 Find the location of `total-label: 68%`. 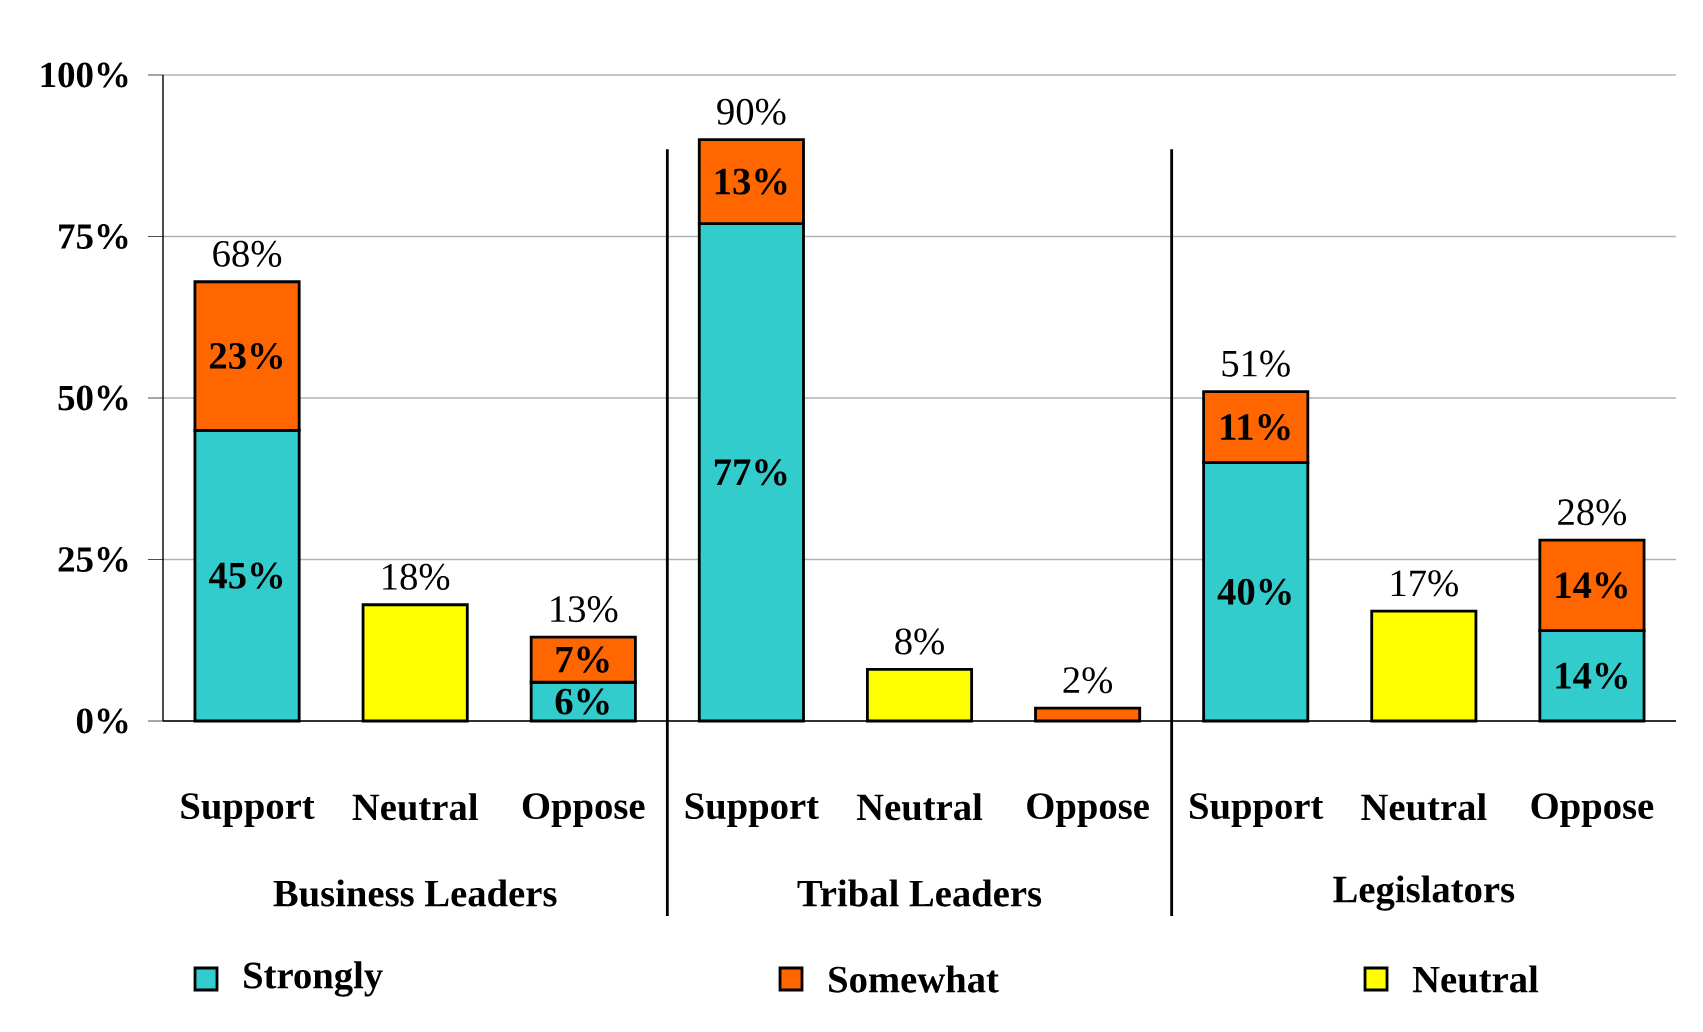

total-label: 68% is located at coordinates (247, 253).